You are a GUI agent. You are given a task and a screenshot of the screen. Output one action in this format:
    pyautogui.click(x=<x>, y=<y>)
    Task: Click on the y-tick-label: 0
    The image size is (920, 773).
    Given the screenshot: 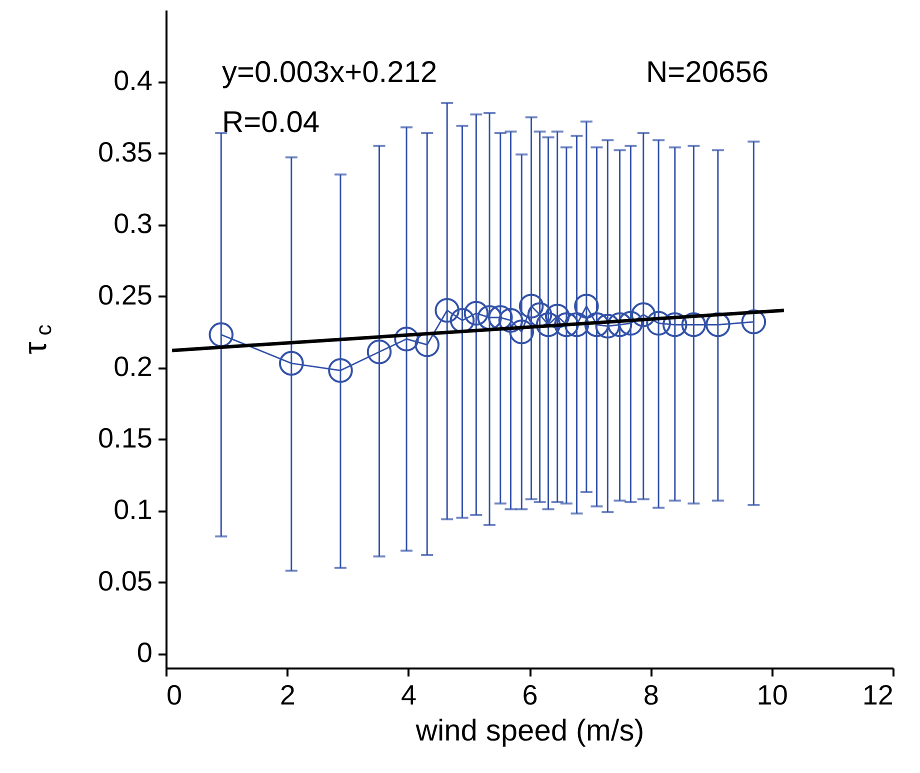 What is the action you would take?
    pyautogui.click(x=144, y=652)
    